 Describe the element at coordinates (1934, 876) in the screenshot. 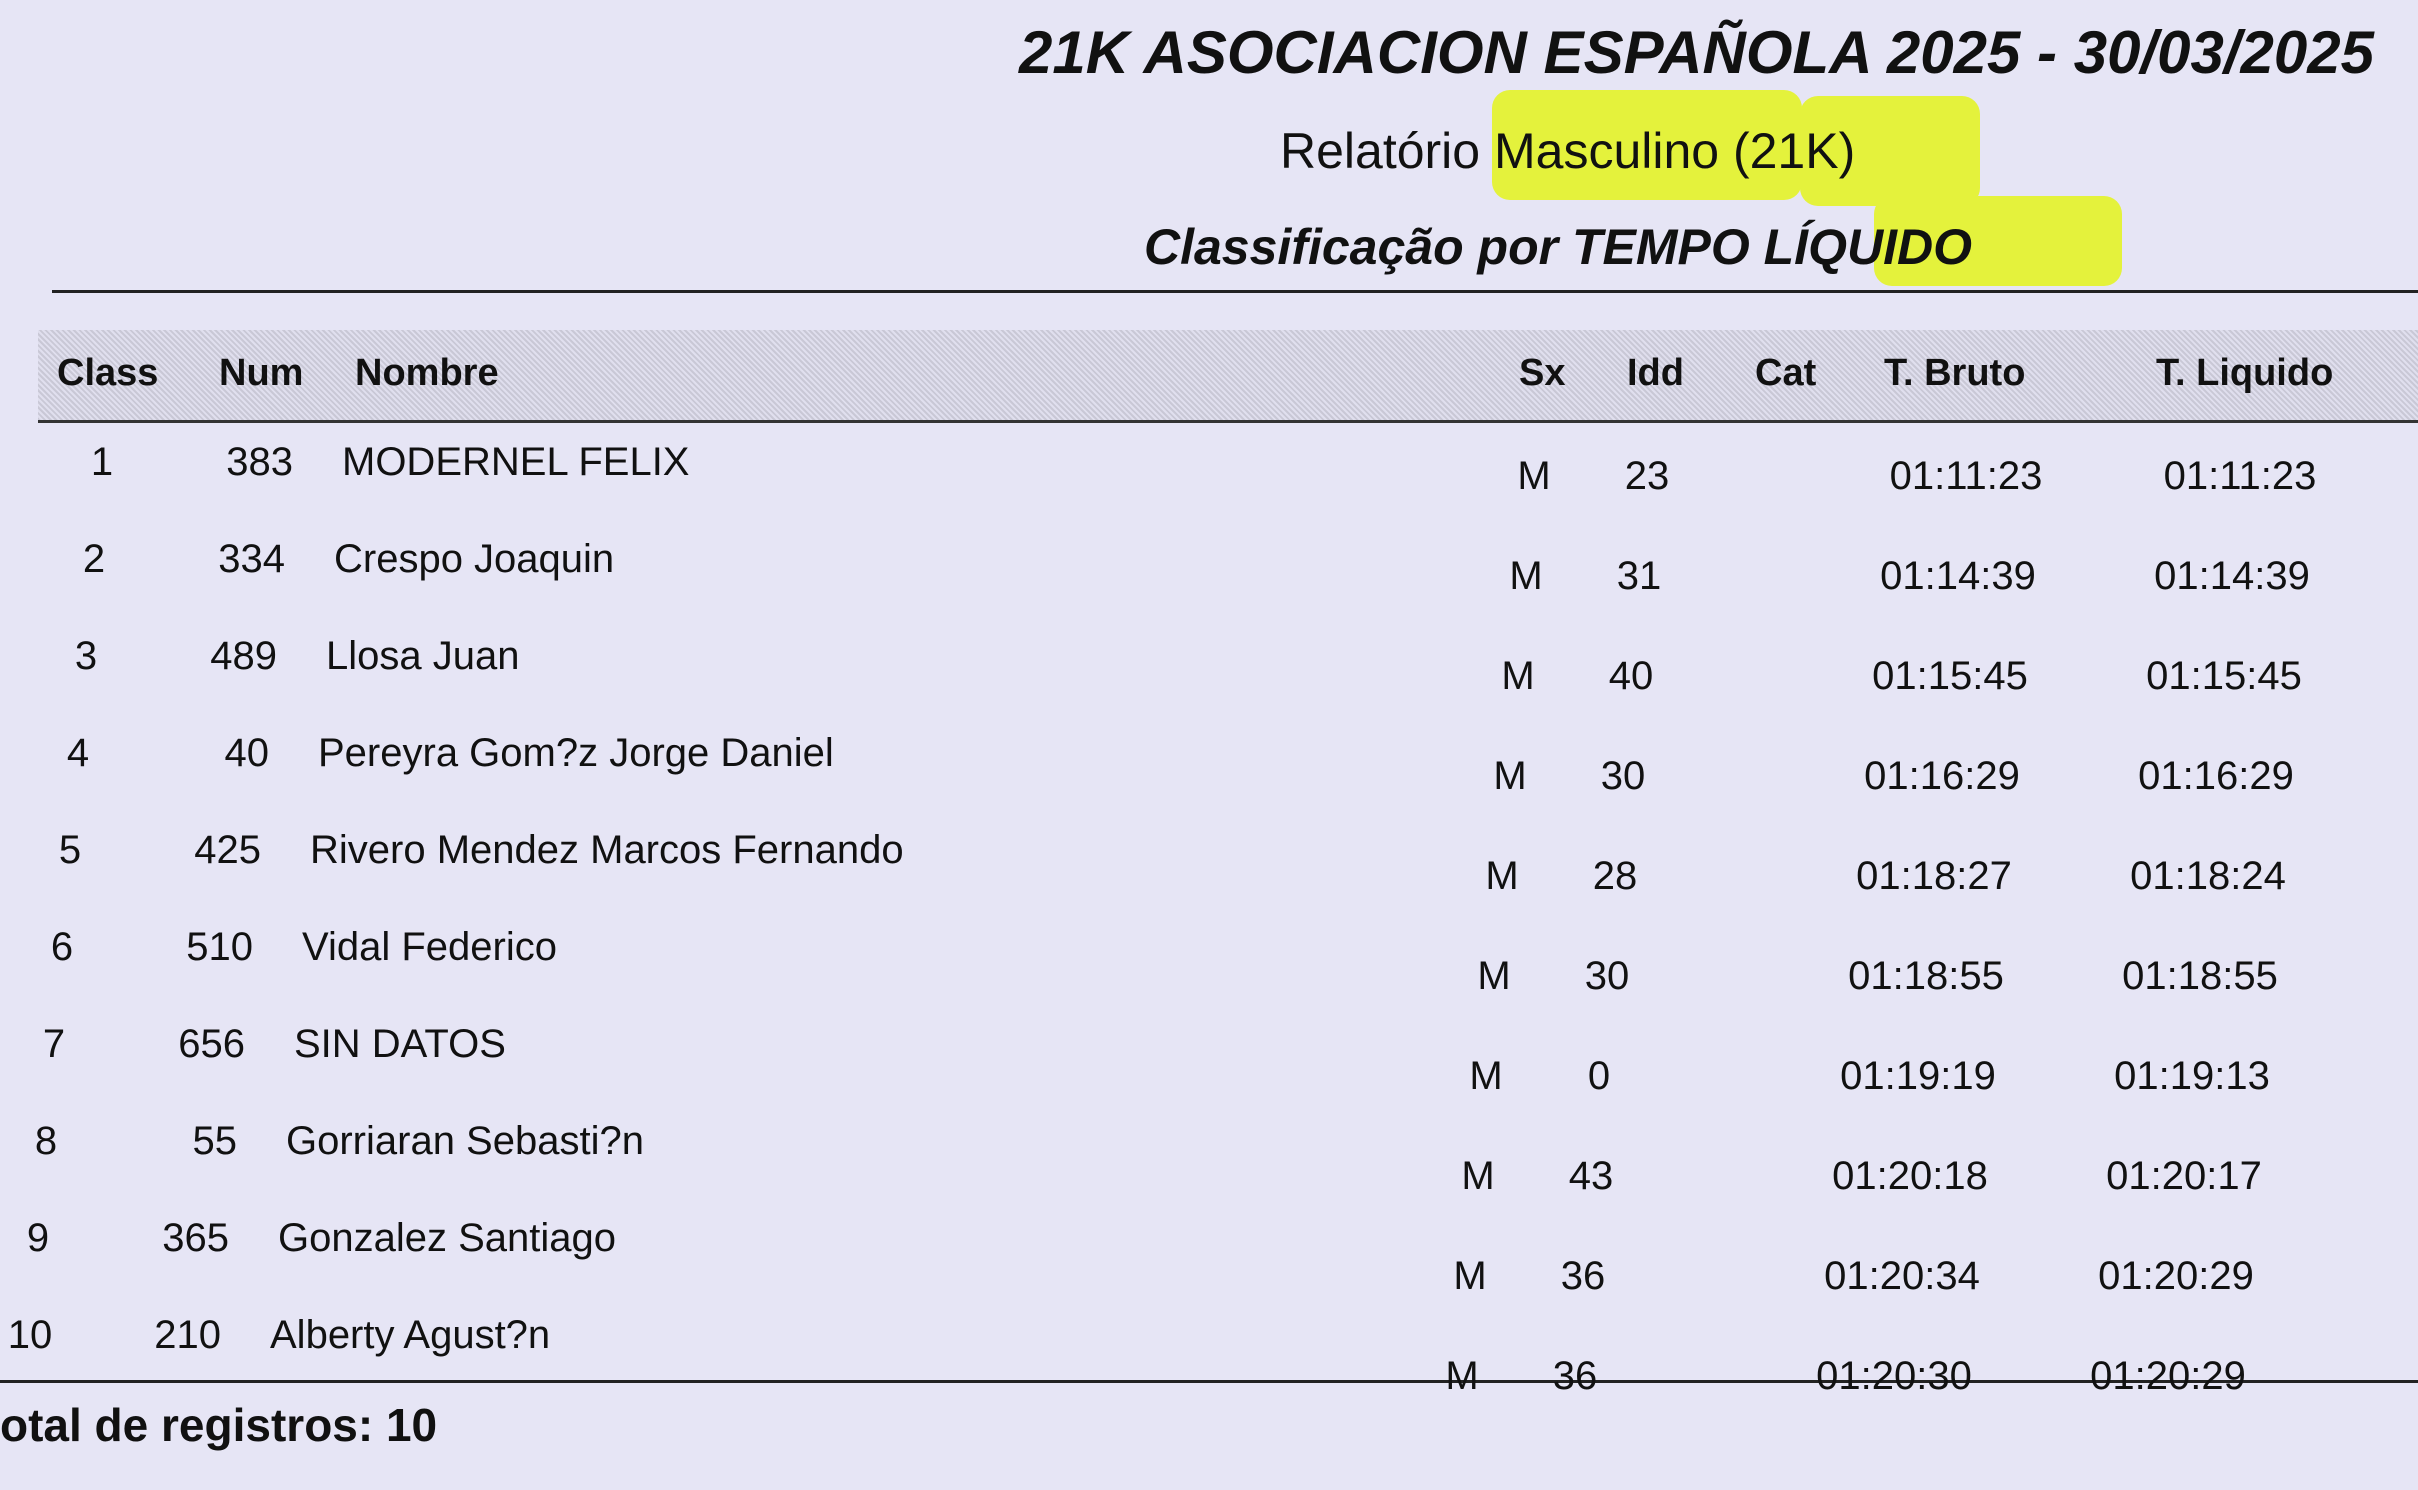

I see `cell-t-bruto: 01:18:27` at that location.